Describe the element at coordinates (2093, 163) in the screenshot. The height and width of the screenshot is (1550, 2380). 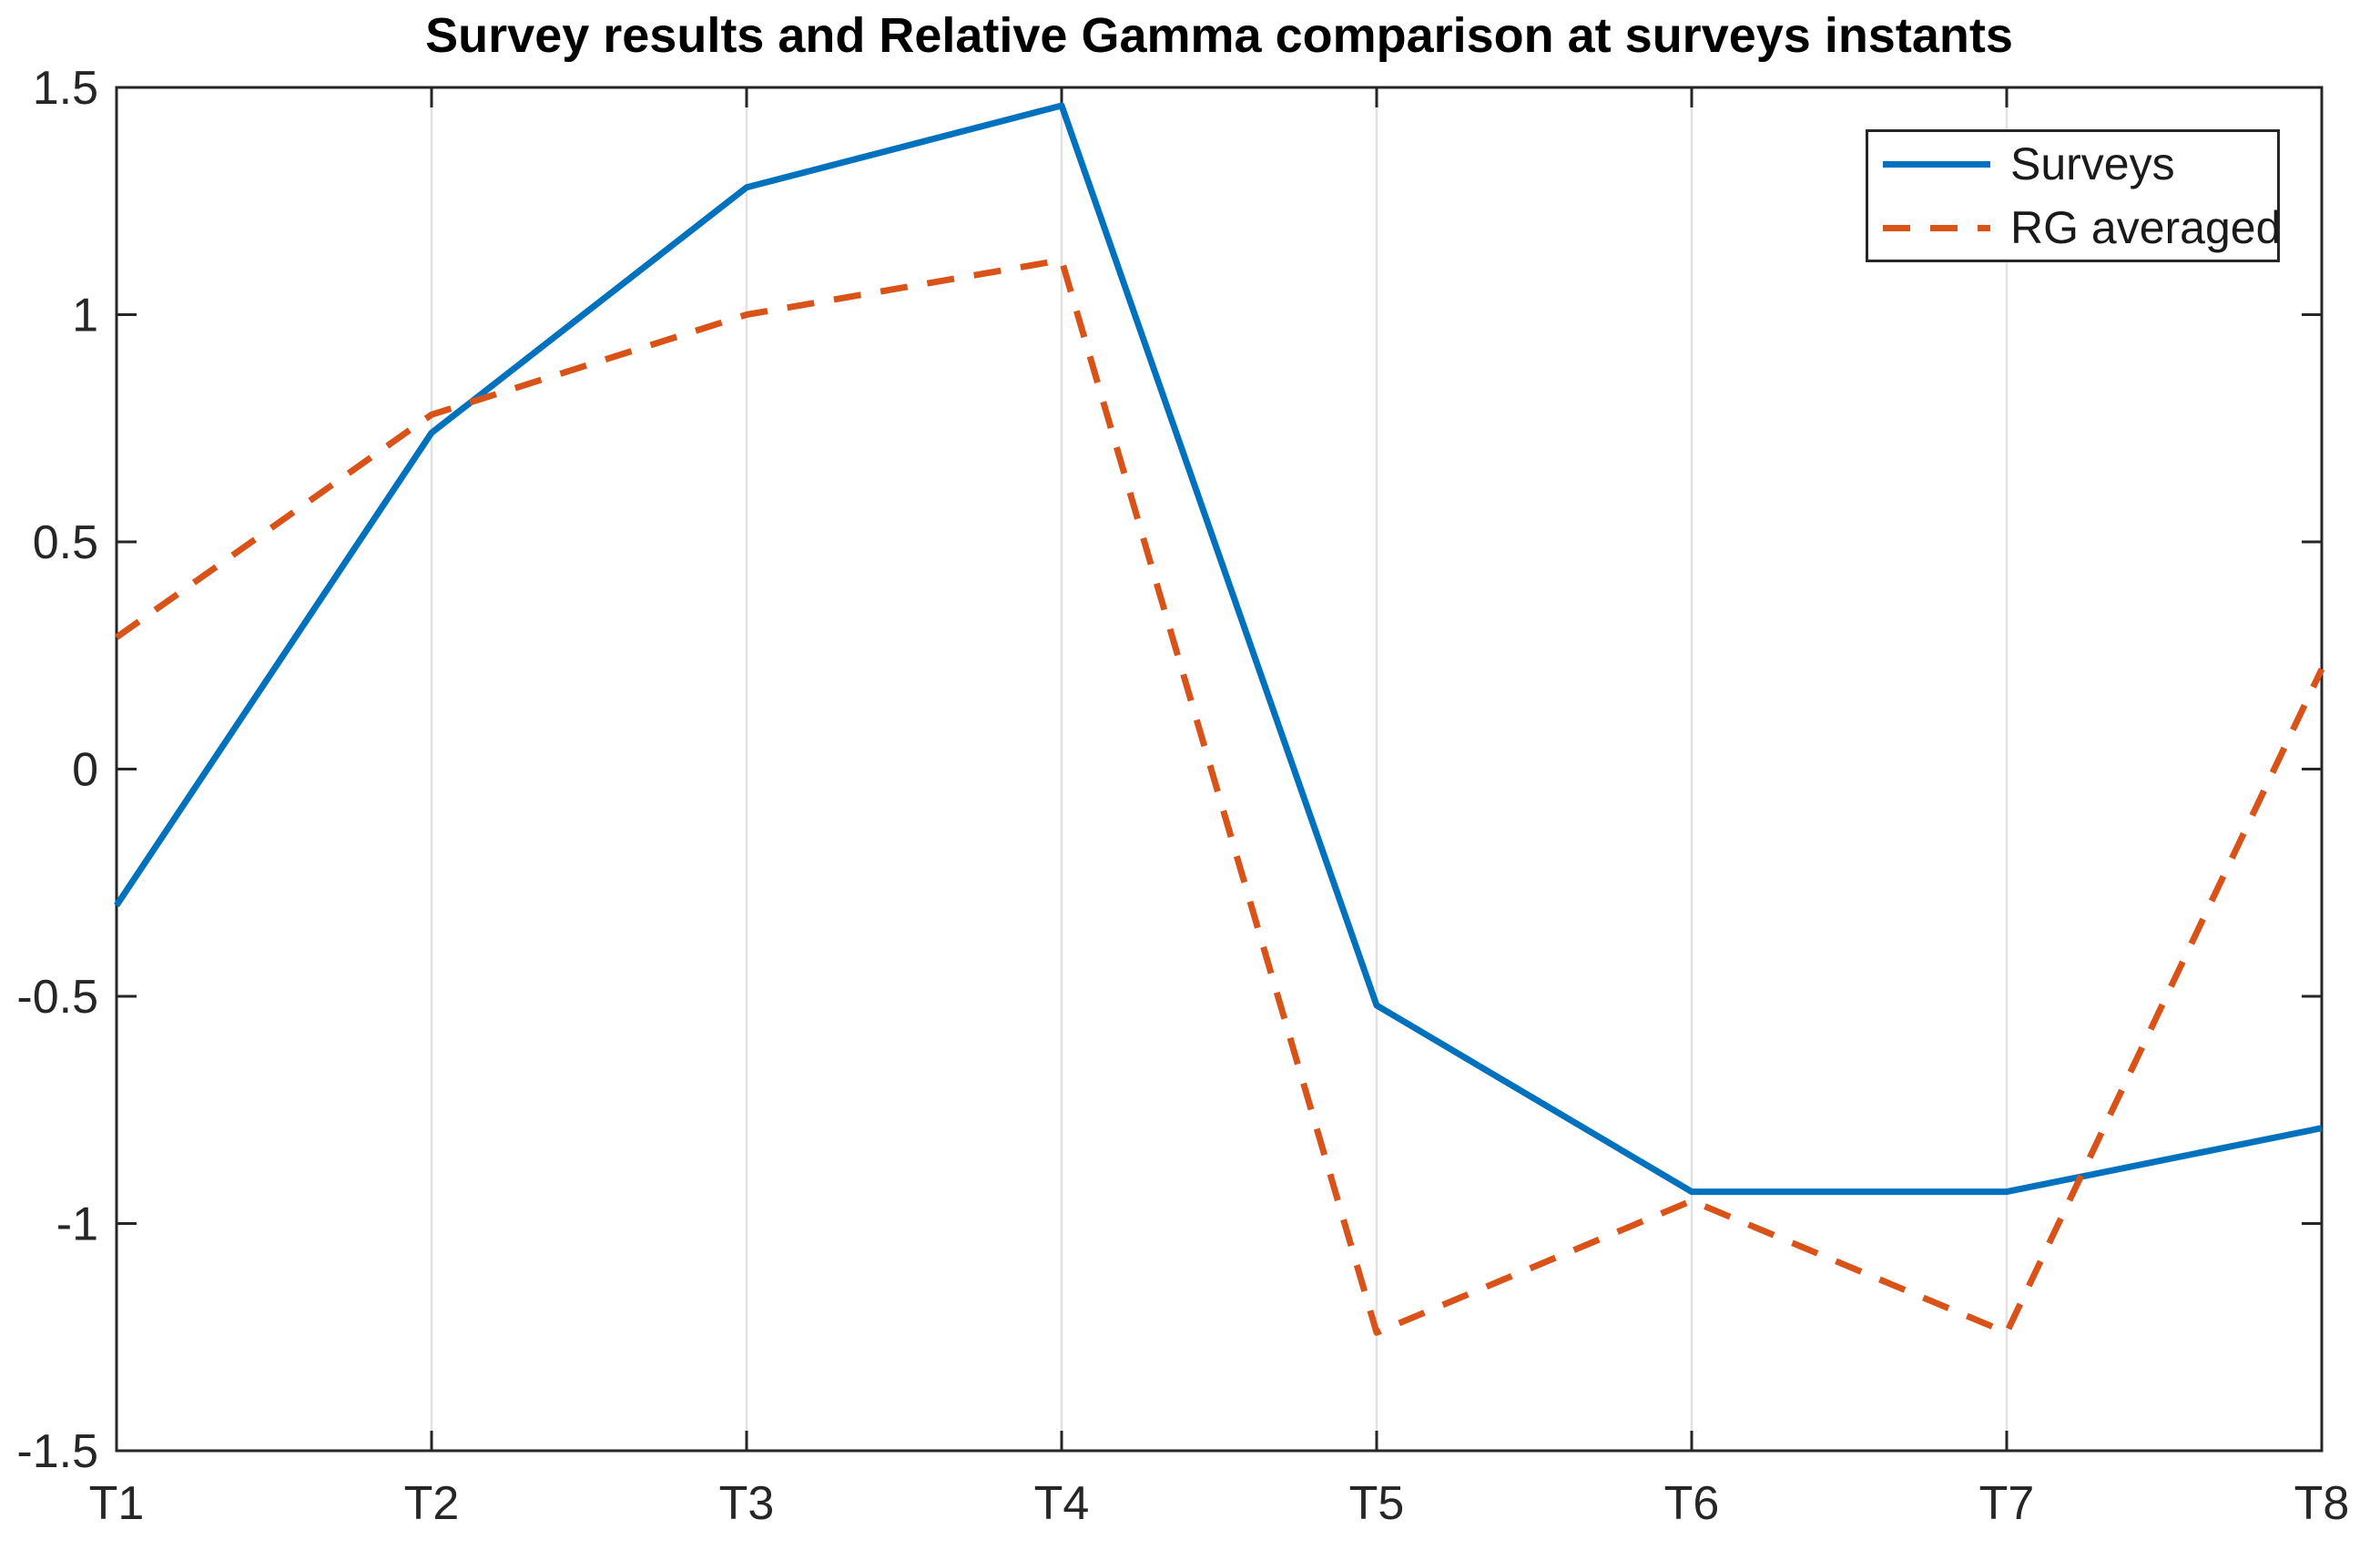
I see `legend-label-surveys: Surveys` at that location.